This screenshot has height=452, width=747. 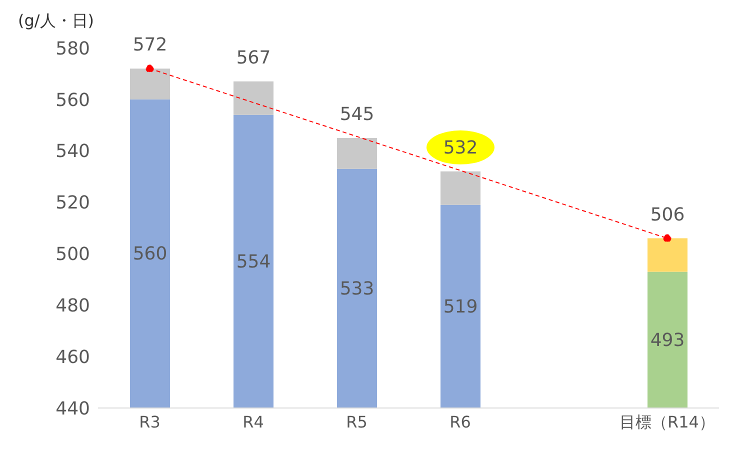 I want to click on y-tick-label: 440, so click(x=73, y=409).